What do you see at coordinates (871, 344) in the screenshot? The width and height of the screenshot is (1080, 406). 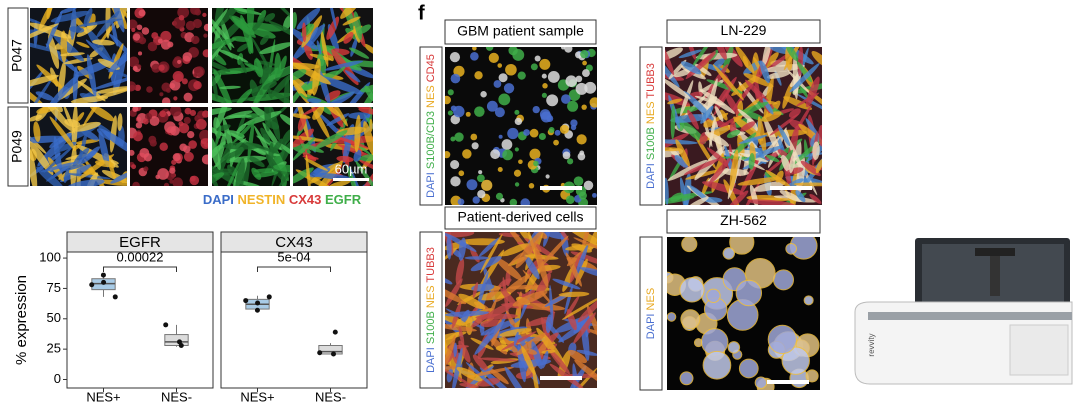 I see `instrument-brand: revvity` at bounding box center [871, 344].